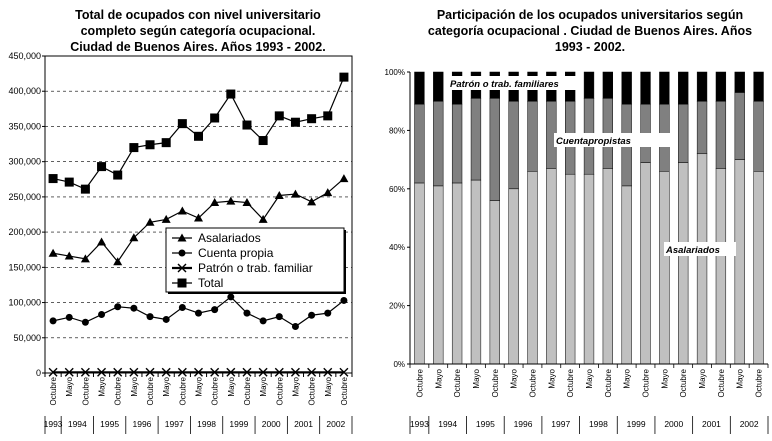  I want to click on left-y-tick-label: 150,000, so click(24, 267).